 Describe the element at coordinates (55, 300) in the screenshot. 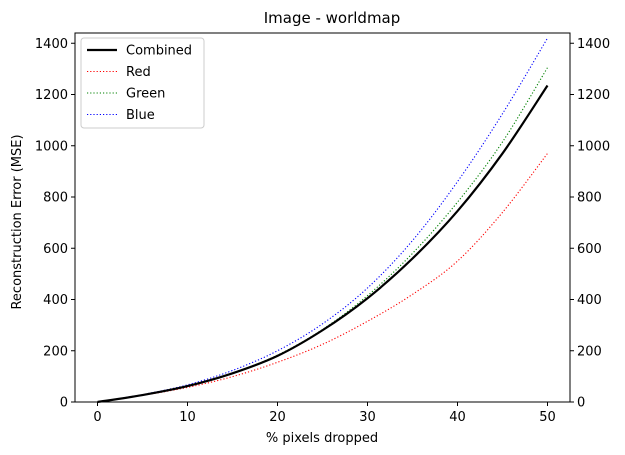

I see `y-tick-label: 400` at that location.